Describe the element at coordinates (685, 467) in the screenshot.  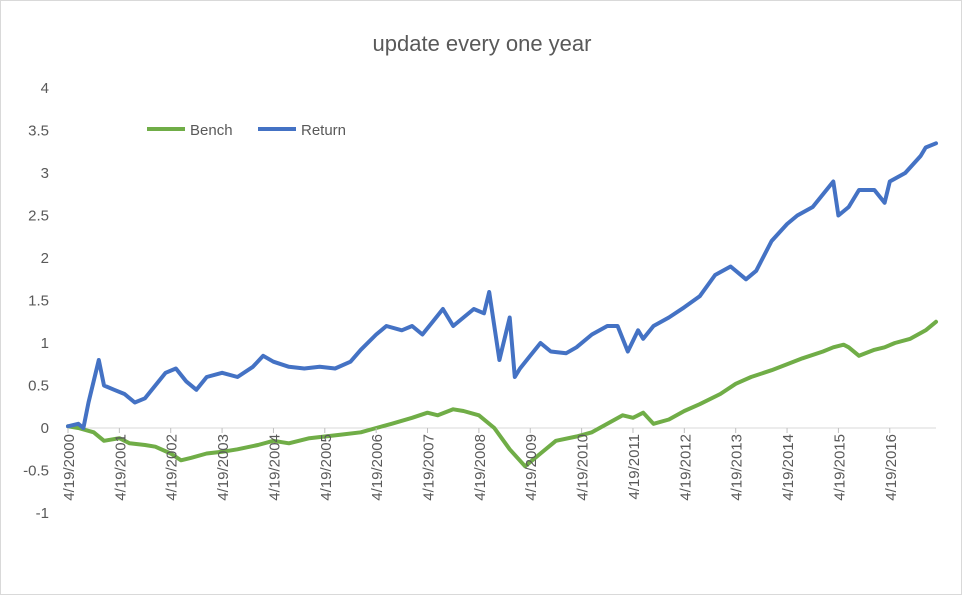
I see `x-tick-label: 4/19/2012` at that location.